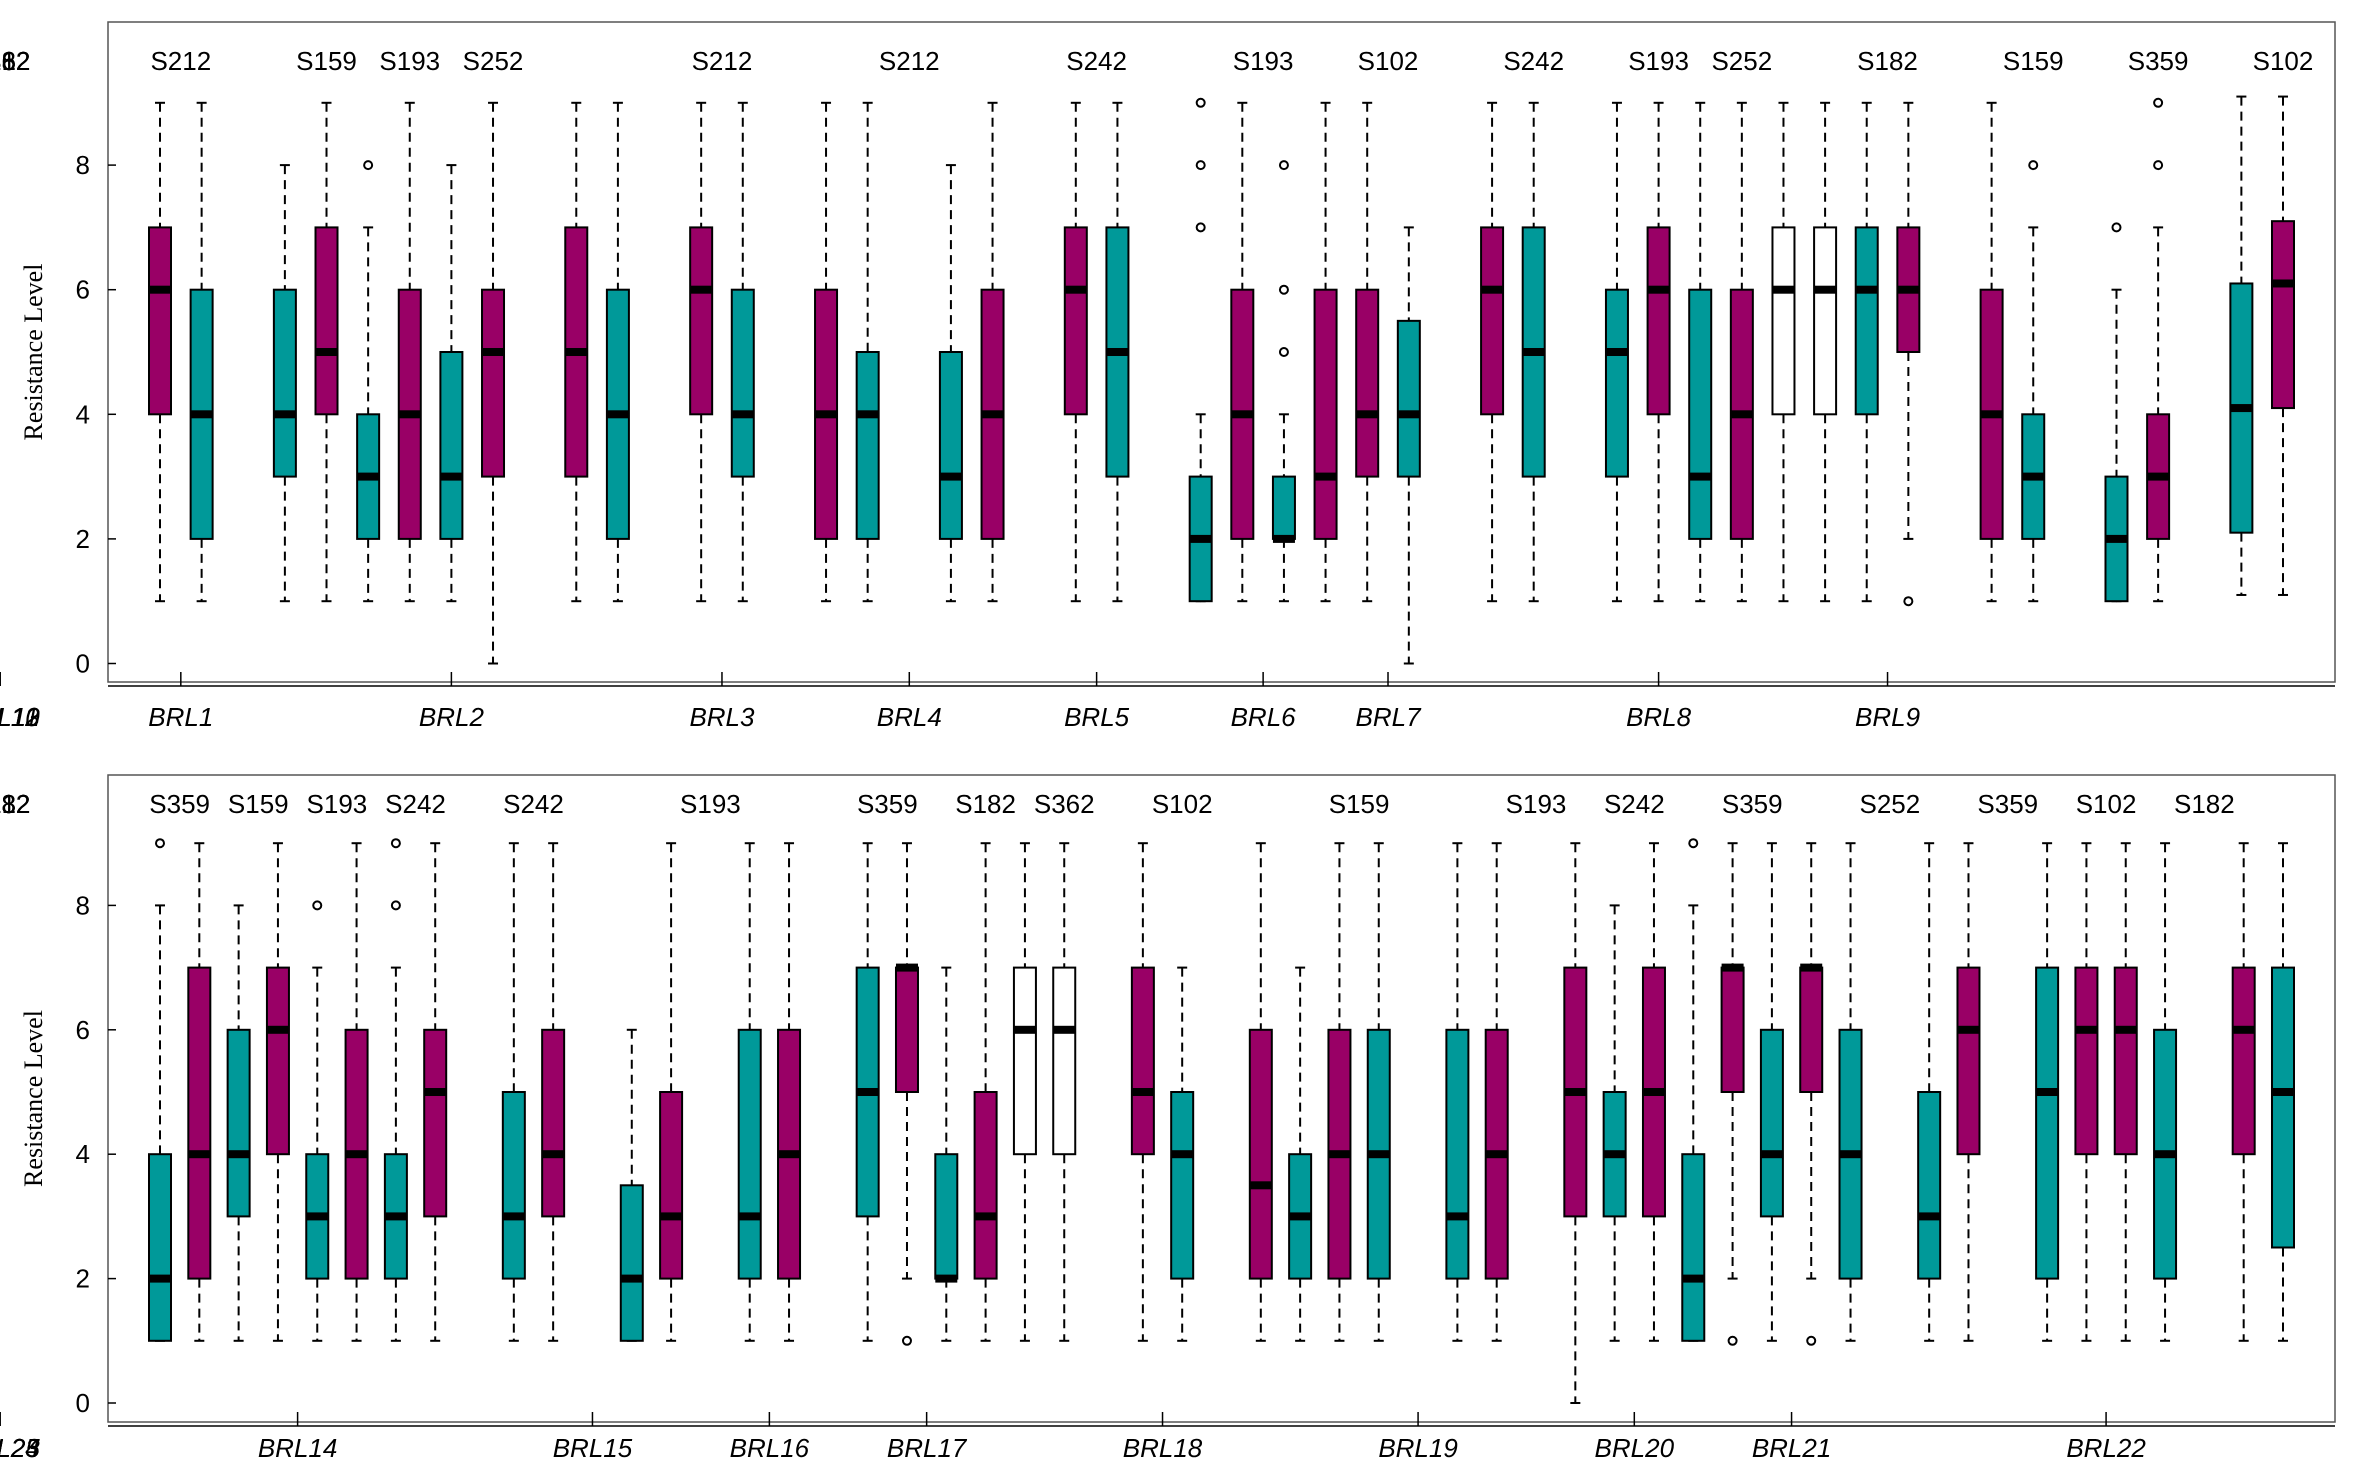  I want to click on group-label: BRL21, so click(1792, 1447).